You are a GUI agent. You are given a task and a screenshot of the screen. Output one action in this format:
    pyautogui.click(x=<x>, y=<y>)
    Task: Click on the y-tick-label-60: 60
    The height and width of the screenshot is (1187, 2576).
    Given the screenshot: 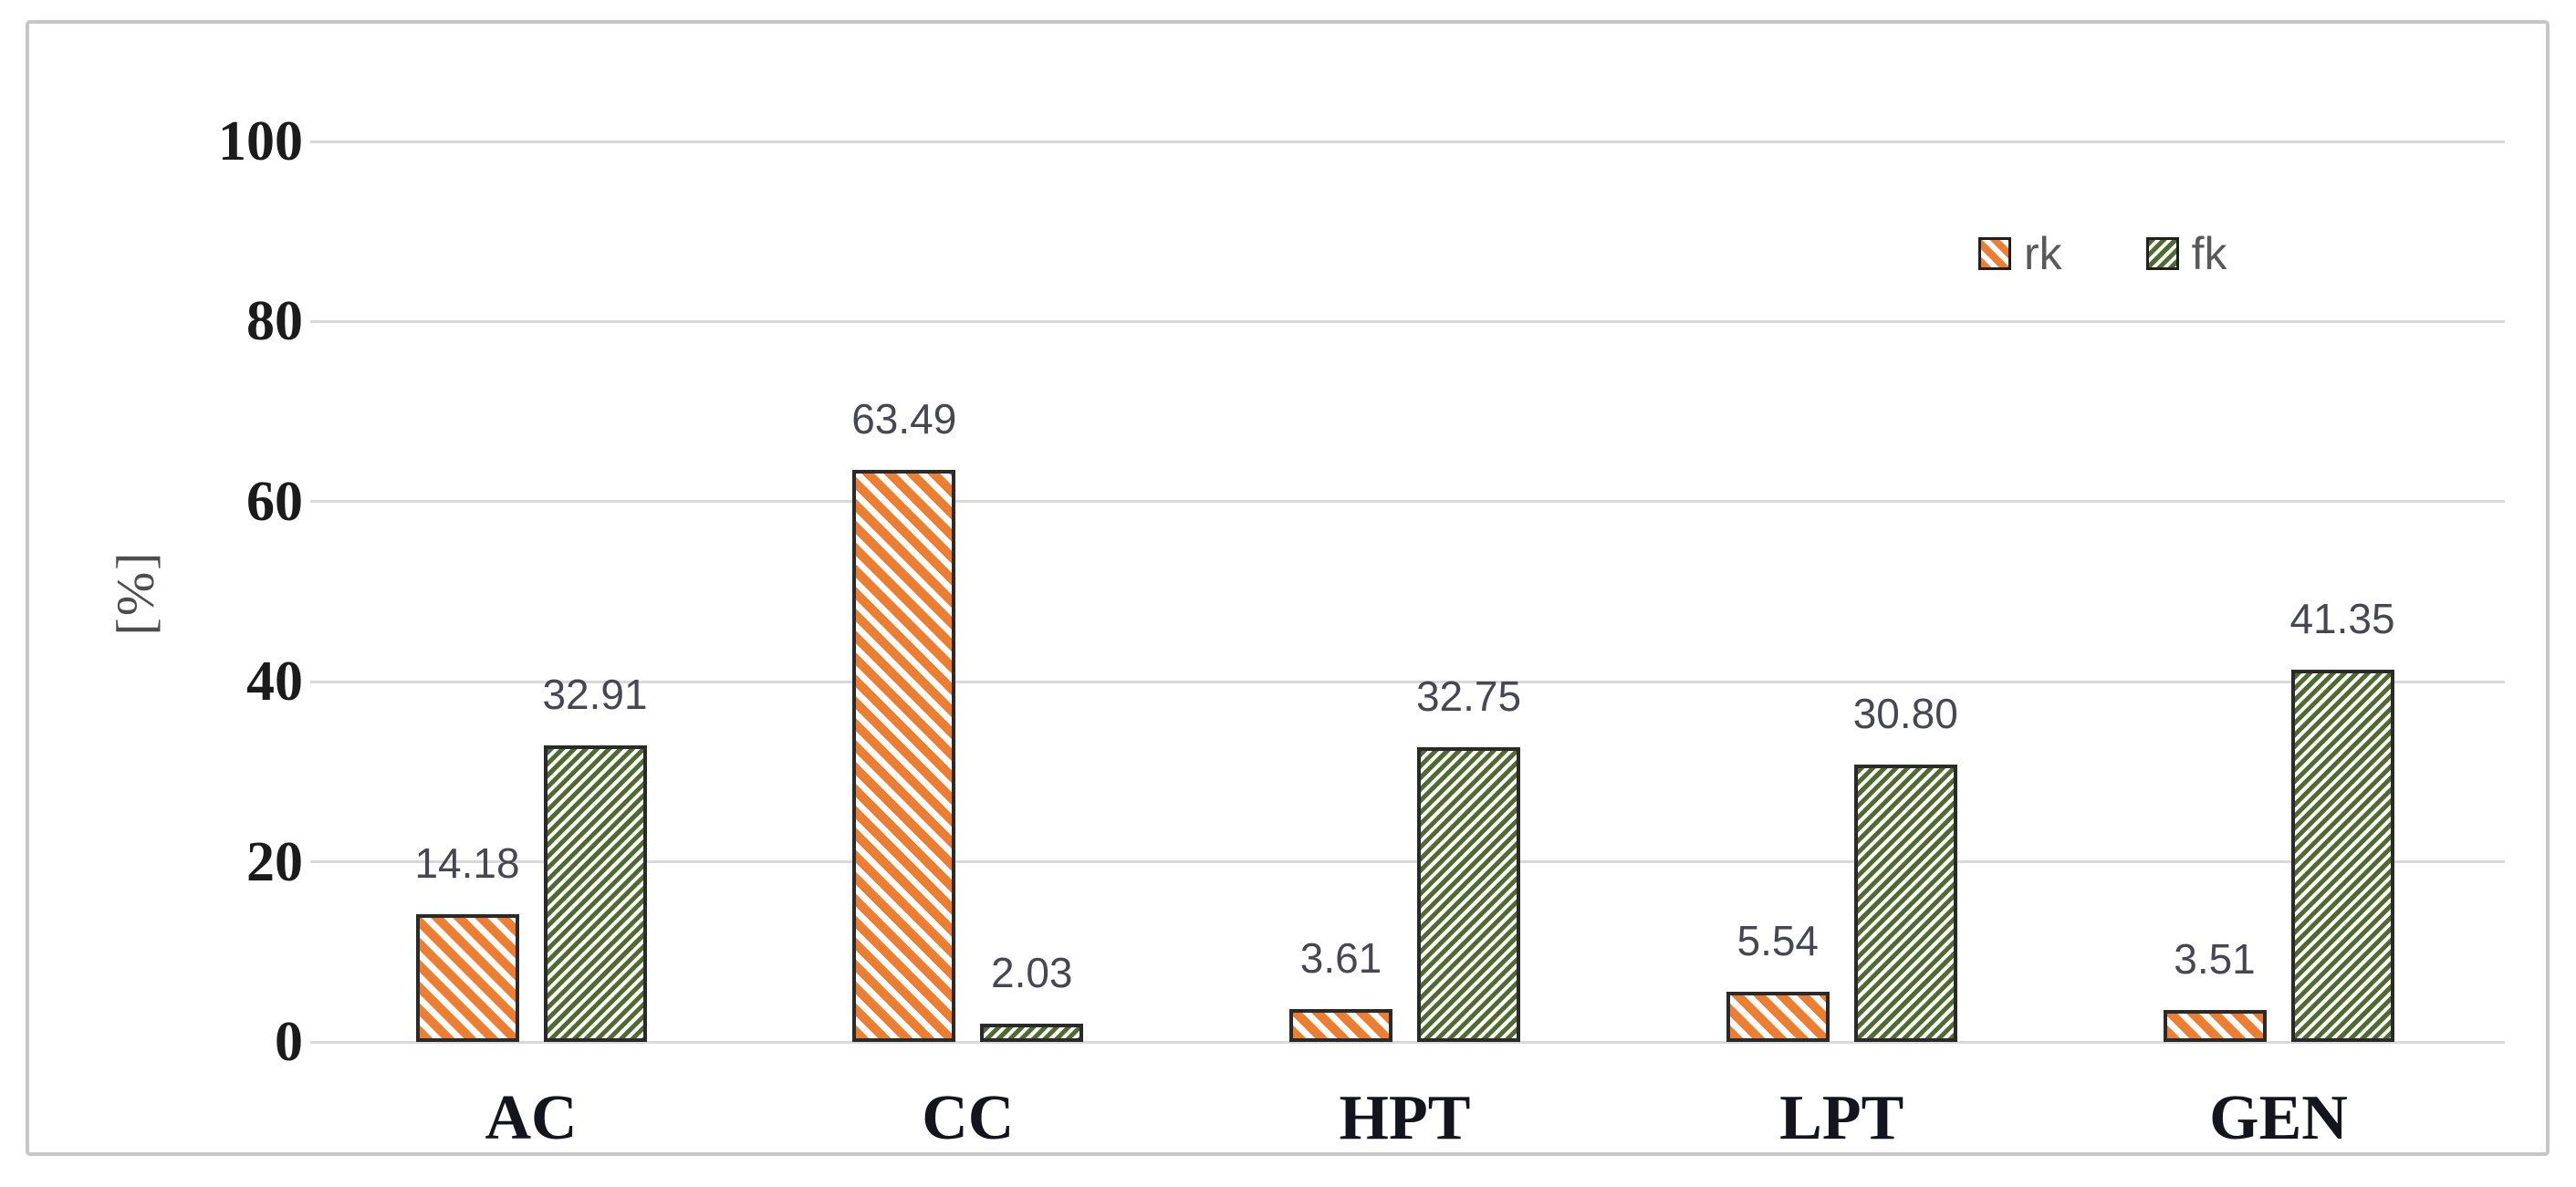 What is the action you would take?
    pyautogui.click(x=274, y=501)
    